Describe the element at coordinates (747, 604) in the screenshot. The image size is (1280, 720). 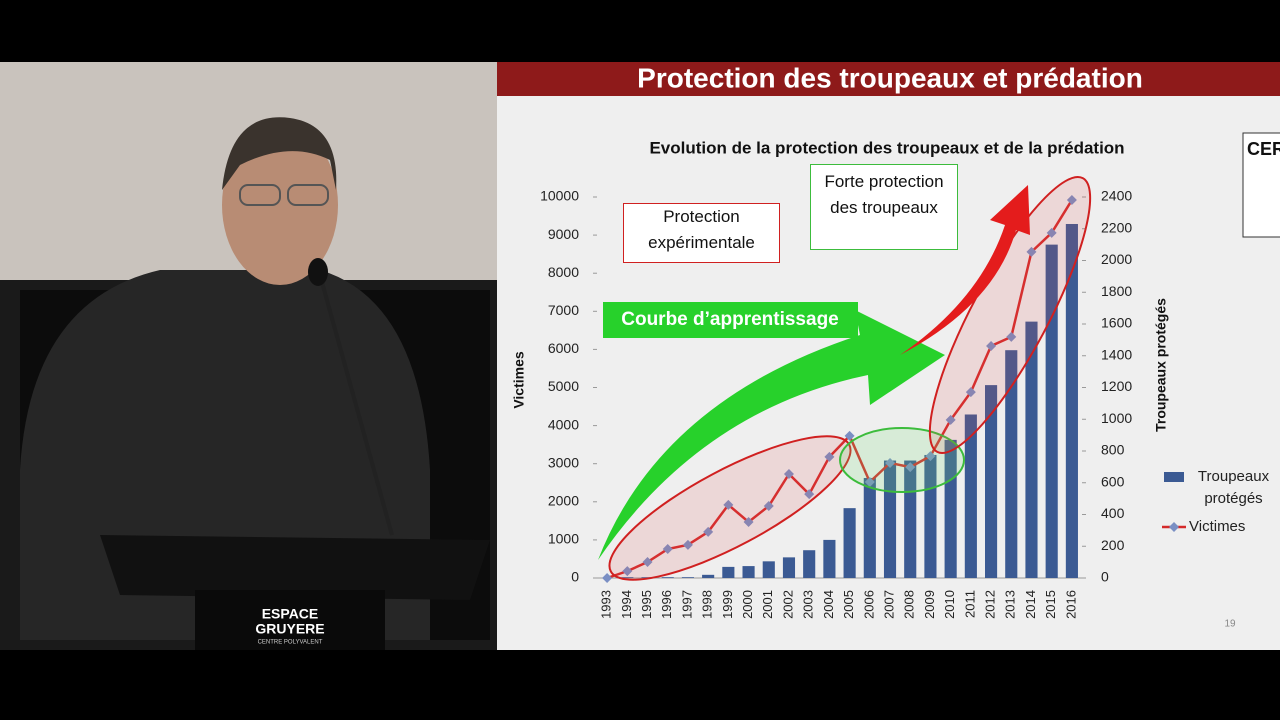
I see `x-tick-label: 2000` at that location.